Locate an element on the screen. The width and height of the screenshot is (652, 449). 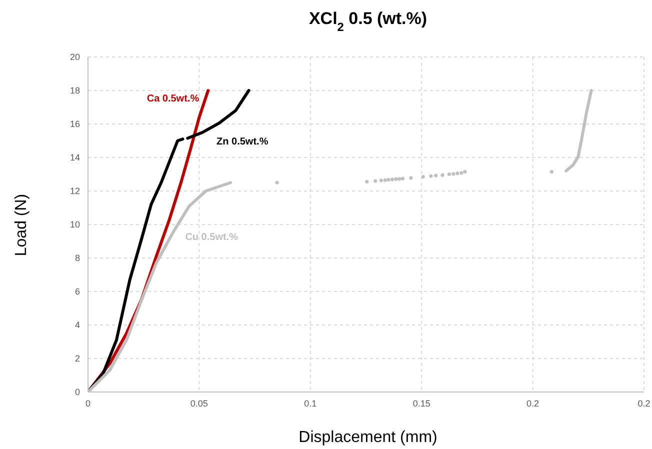
y-tick-label: 8 is located at coordinates (77, 258).